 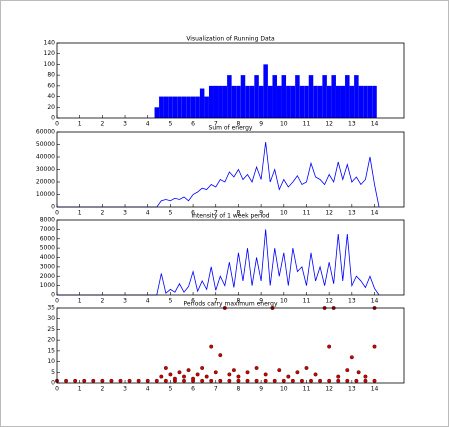 I want to click on y-tick-label: 1000, so click(x=47, y=285).